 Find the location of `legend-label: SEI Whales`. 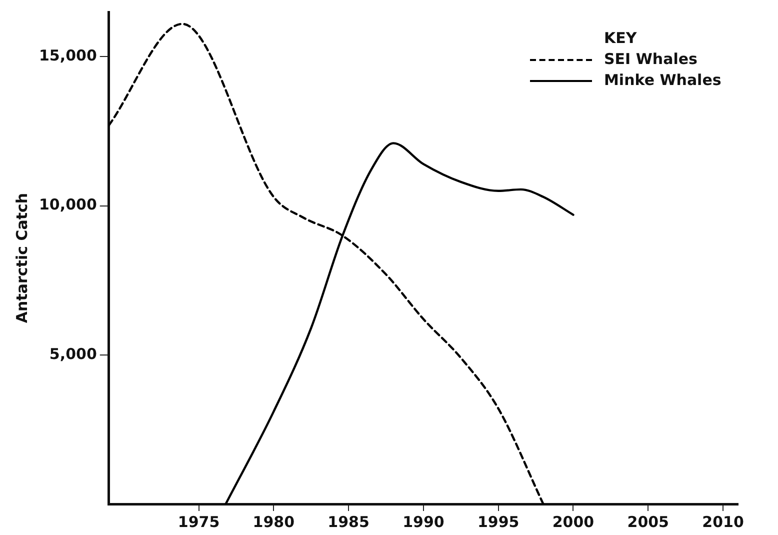

legend-label: SEI Whales is located at coordinates (651, 59).